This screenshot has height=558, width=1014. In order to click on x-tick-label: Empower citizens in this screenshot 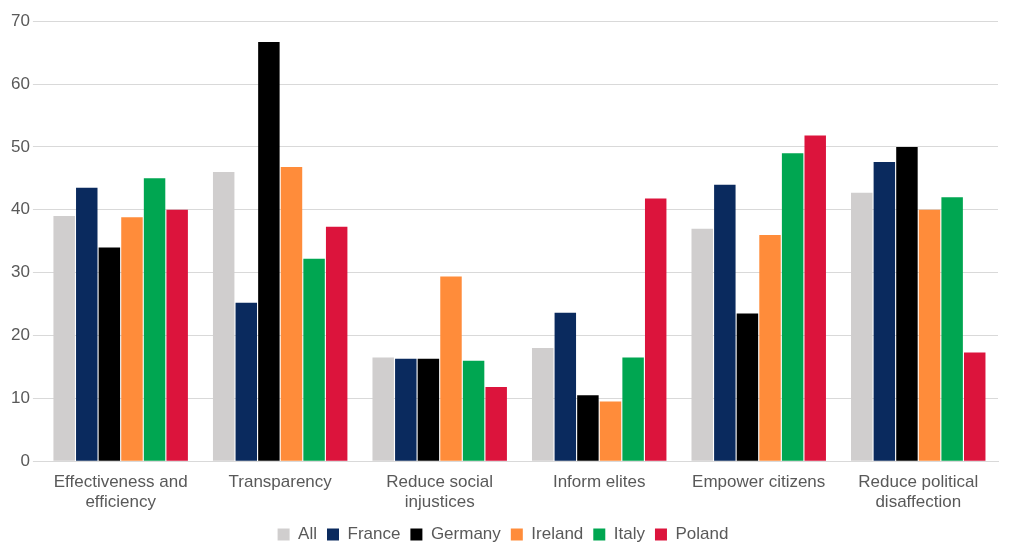, I will do `click(759, 482)`.